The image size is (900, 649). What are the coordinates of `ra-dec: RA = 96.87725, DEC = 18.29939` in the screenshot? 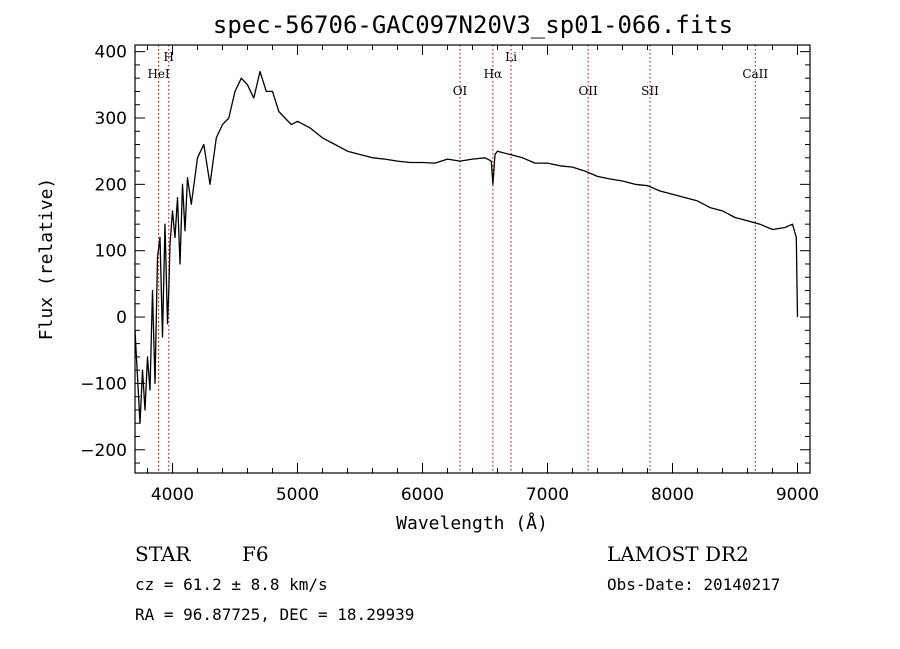 It's located at (274, 614).